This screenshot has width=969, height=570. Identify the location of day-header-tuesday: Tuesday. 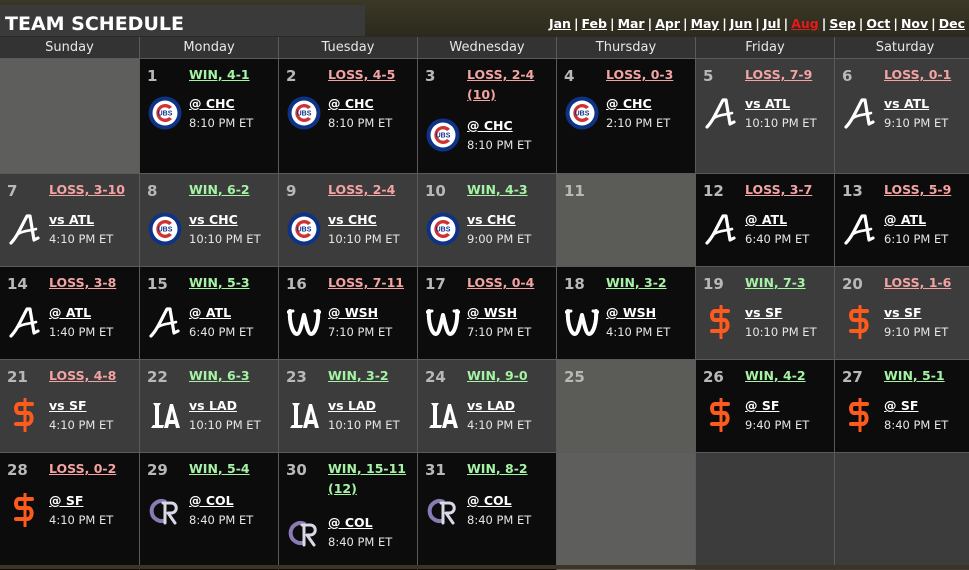
(348, 47).